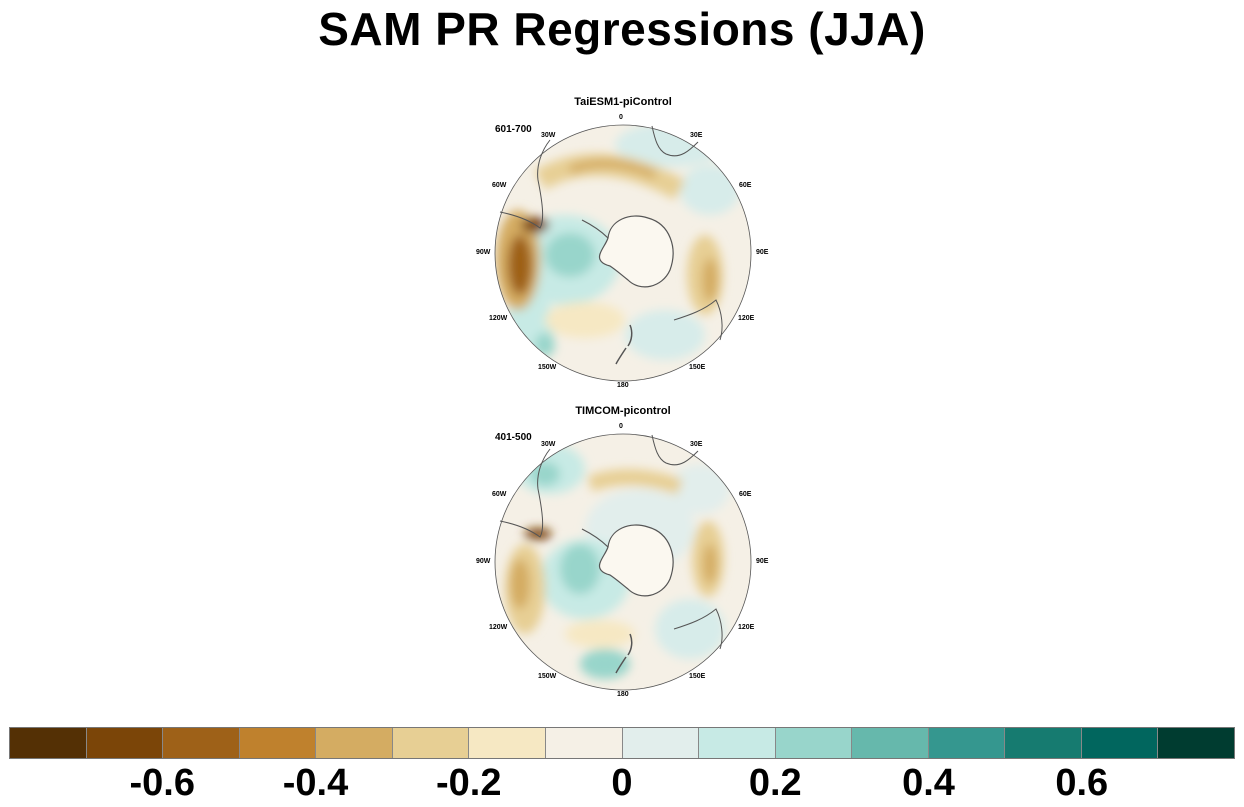 The image size is (1244, 807). I want to click on panel-2-lon-label: 120W, so click(498, 627).